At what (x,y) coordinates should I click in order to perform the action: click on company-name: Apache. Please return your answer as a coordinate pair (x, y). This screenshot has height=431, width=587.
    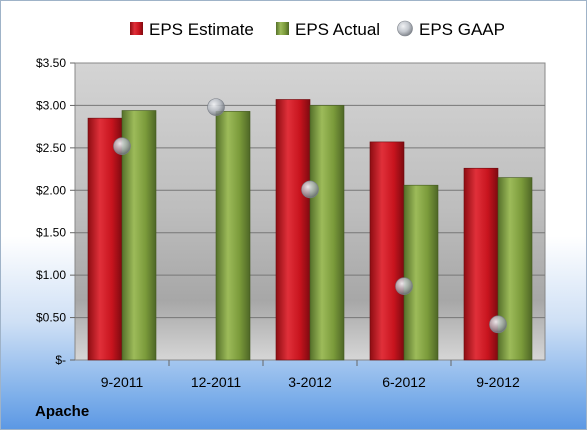
    Looking at the image, I should click on (62, 411).